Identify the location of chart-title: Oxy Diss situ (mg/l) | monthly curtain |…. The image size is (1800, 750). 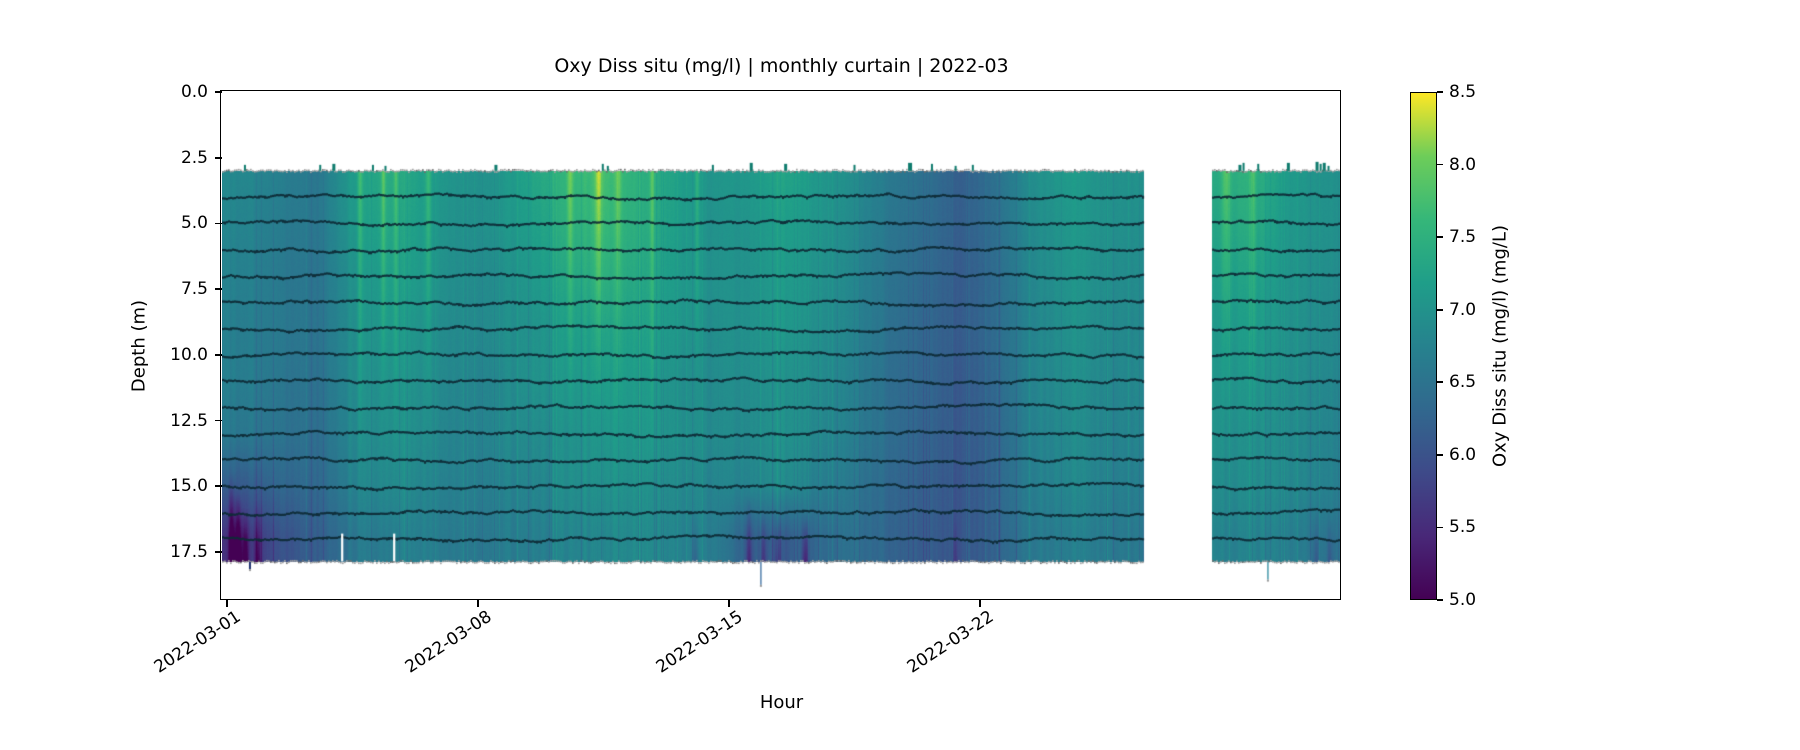
(781, 66).